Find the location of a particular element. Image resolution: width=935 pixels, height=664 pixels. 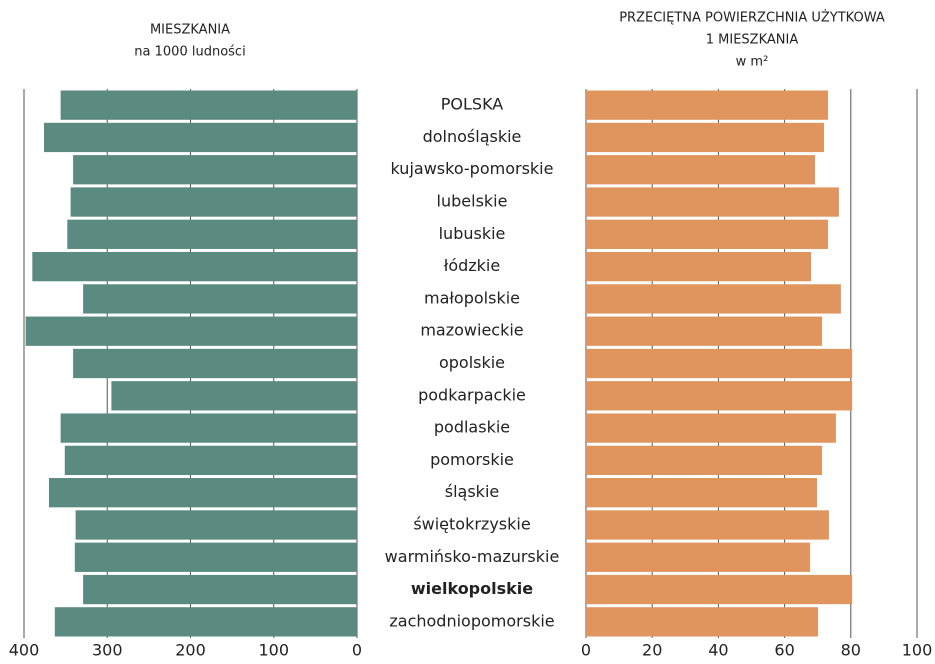

category-label: śląskie is located at coordinates (472, 491).